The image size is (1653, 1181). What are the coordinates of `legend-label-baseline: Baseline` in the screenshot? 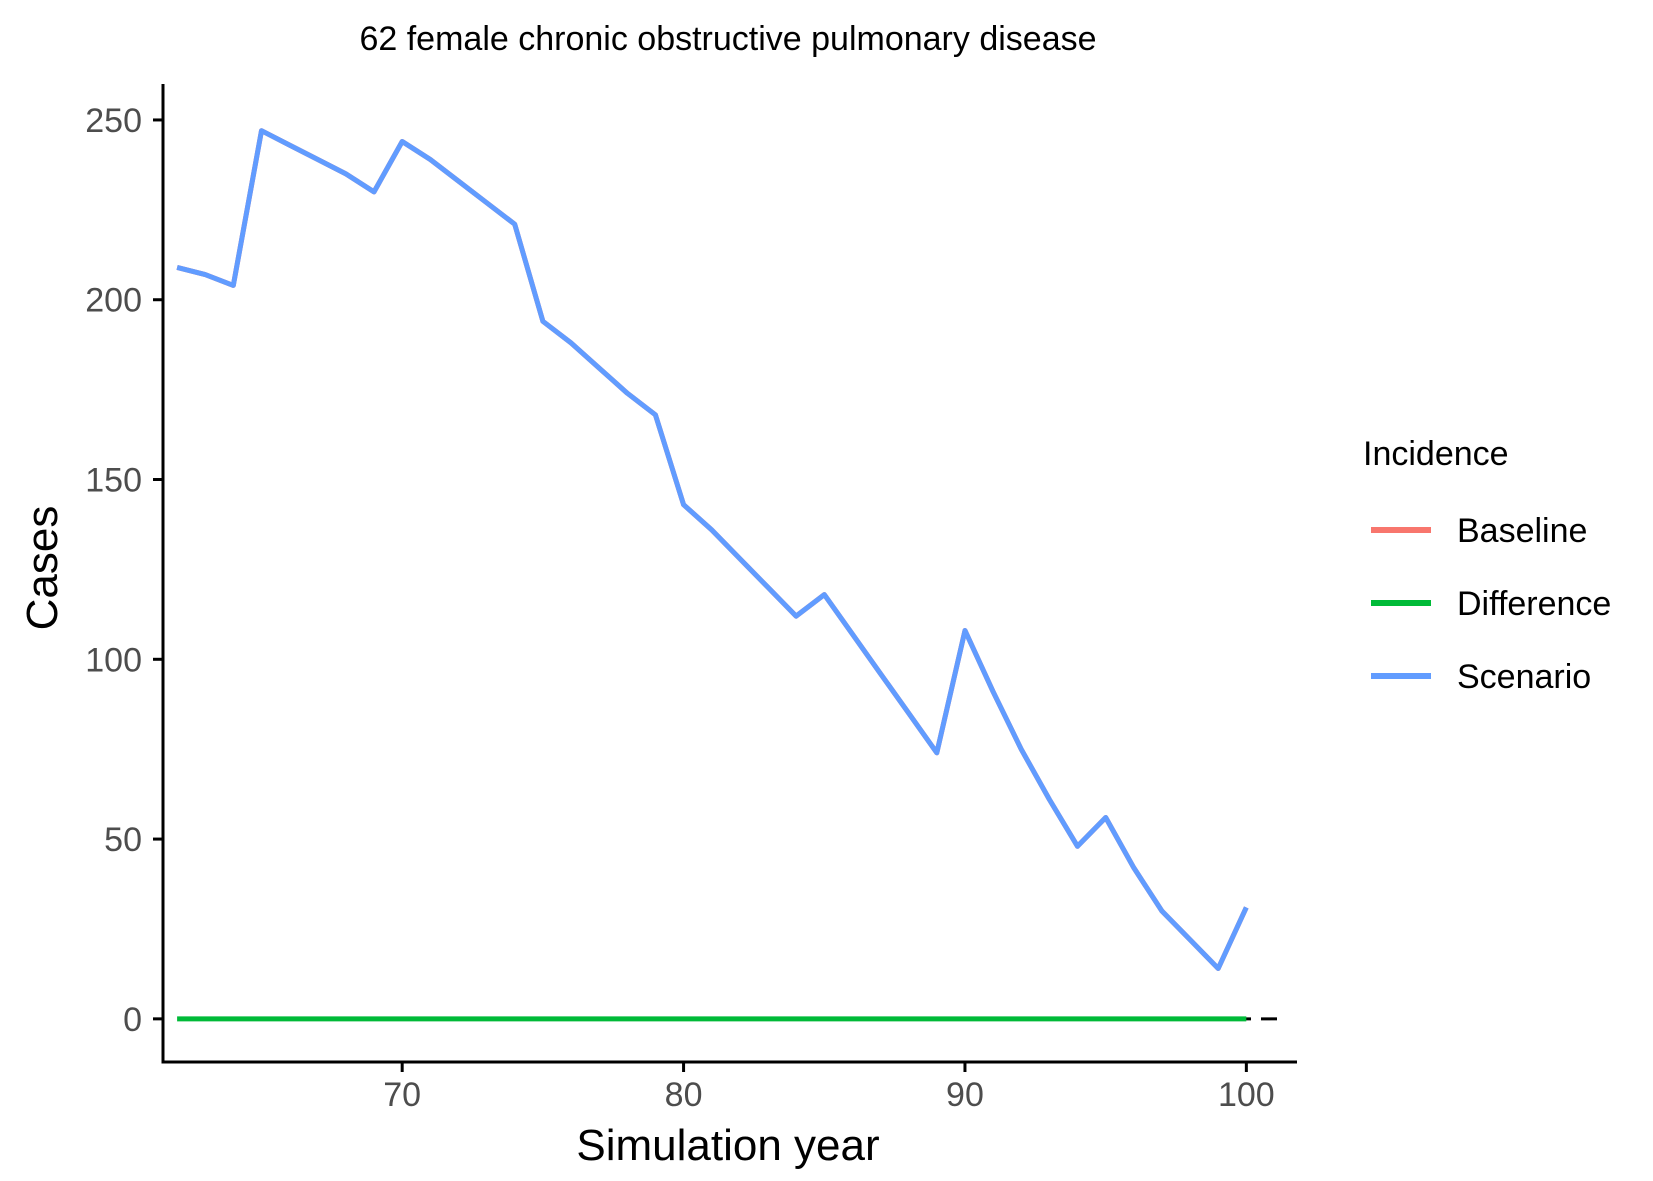 It's located at (1522, 531).